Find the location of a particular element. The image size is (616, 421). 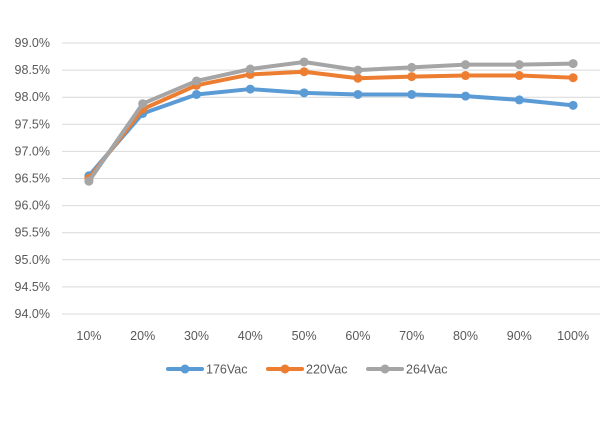

legend-label: 220Vac is located at coordinates (326, 370).